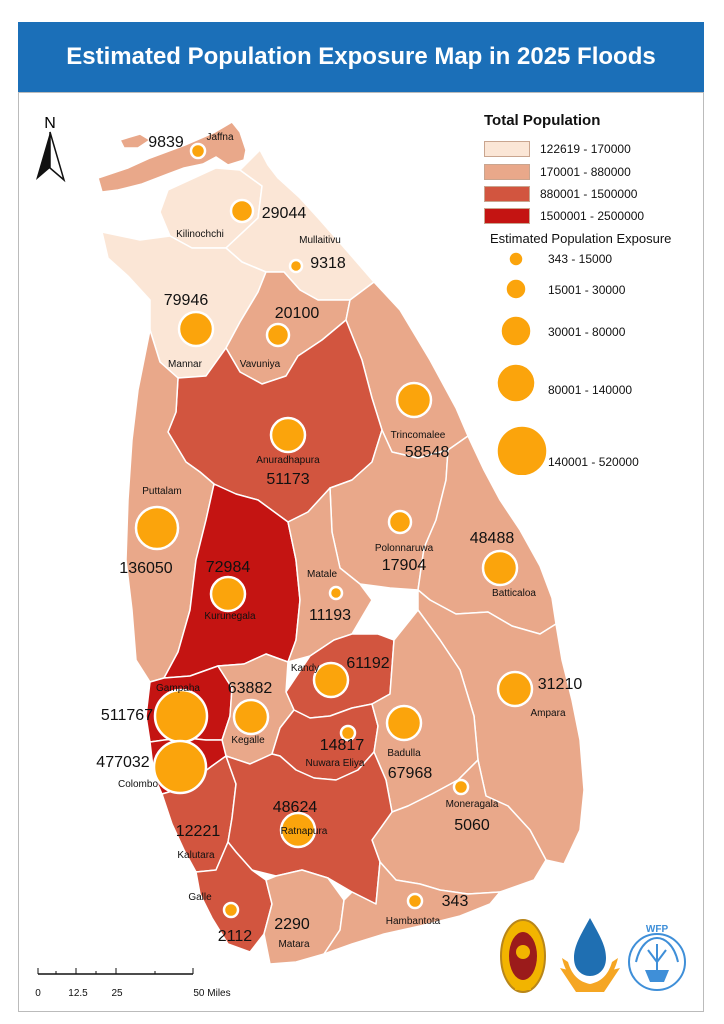  What do you see at coordinates (414, 400) in the screenshot?
I see `exposure-circle-trincomalee` at bounding box center [414, 400].